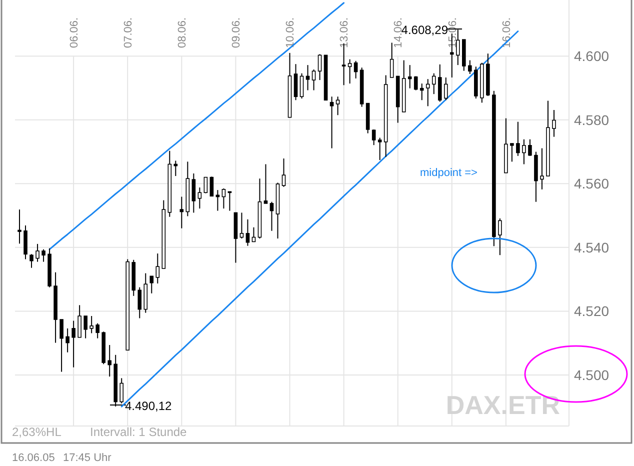 Image resolution: width=634 pixels, height=466 pixels. Describe the element at coordinates (344, 32) in the screenshot. I see `x-tick-label: 13.06.` at that location.